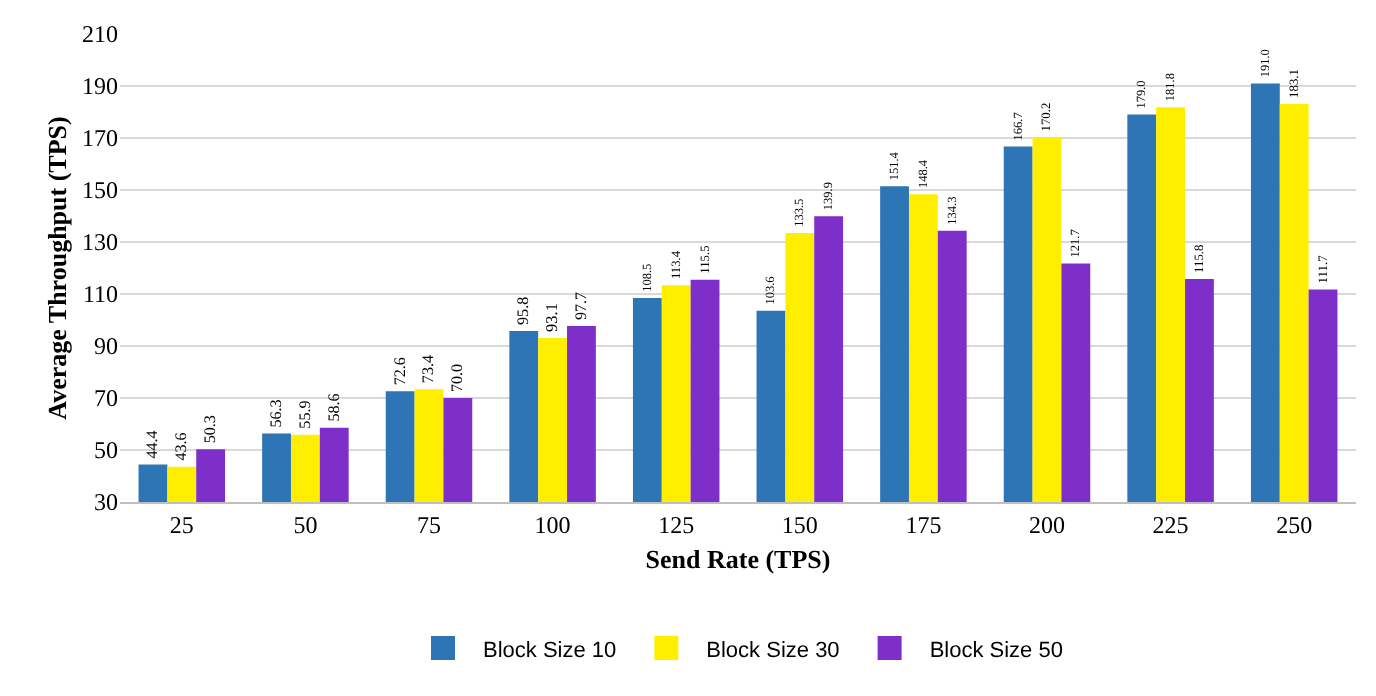 The width and height of the screenshot is (1376, 696). I want to click on legend-label: Block Size 50, so click(996, 650).